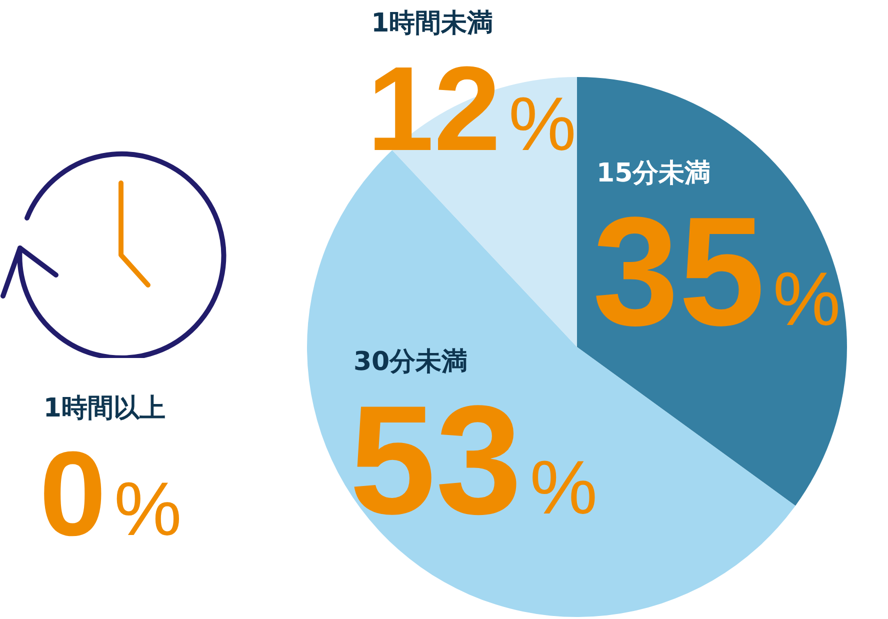 This screenshot has height=619, width=888. Describe the element at coordinates (110, 493) in the screenshot. I see `text: 0%` at that location.